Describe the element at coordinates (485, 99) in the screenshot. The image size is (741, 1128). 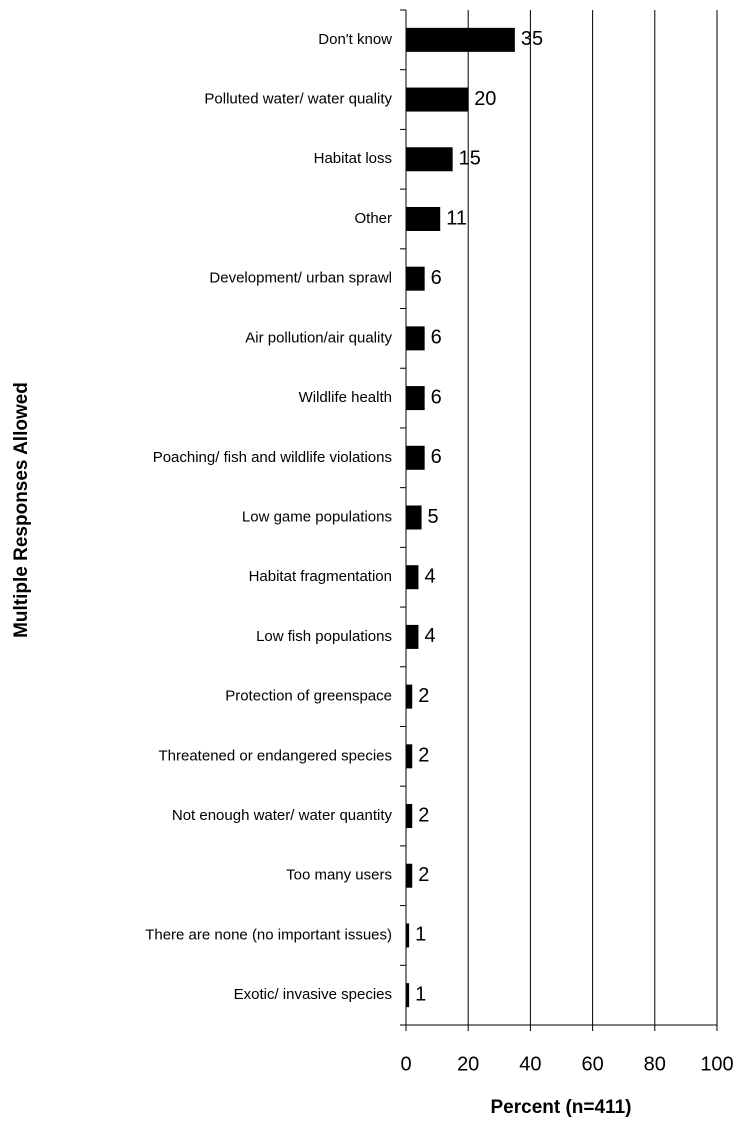
I see `value-label: 20` at that location.